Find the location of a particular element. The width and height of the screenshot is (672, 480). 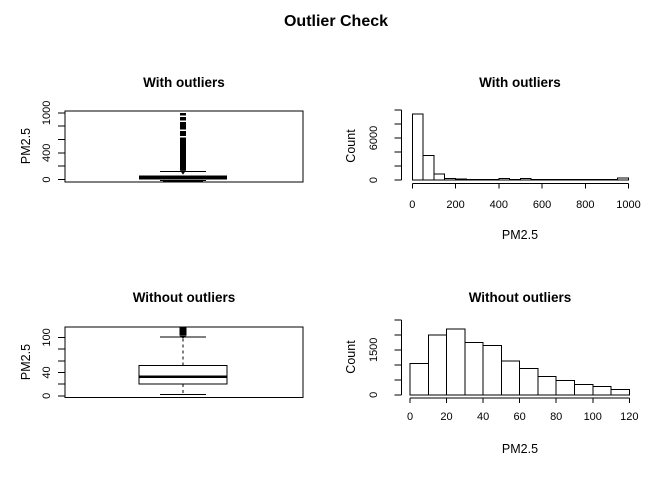

x-tick-label: 1000 is located at coordinates (628, 205).